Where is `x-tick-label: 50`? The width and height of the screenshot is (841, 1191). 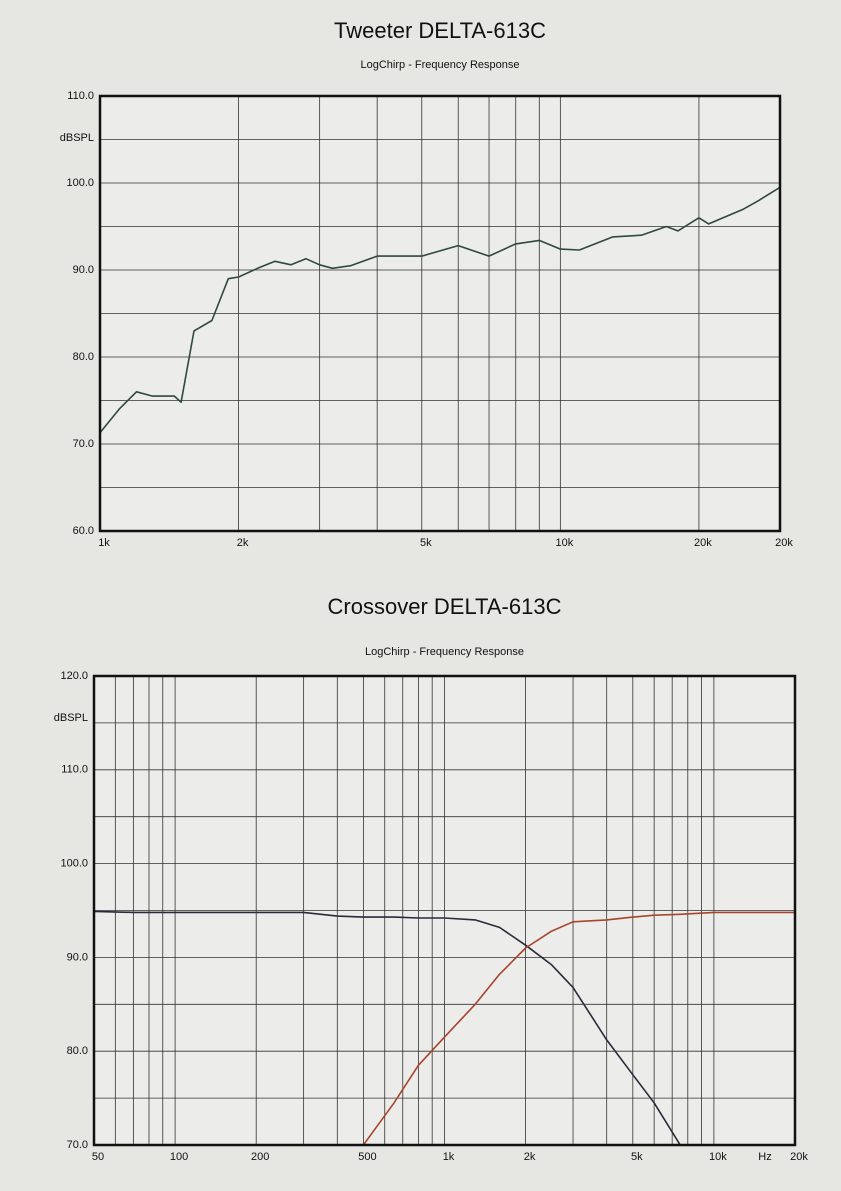 x-tick-label: 50 is located at coordinates (98, 1157).